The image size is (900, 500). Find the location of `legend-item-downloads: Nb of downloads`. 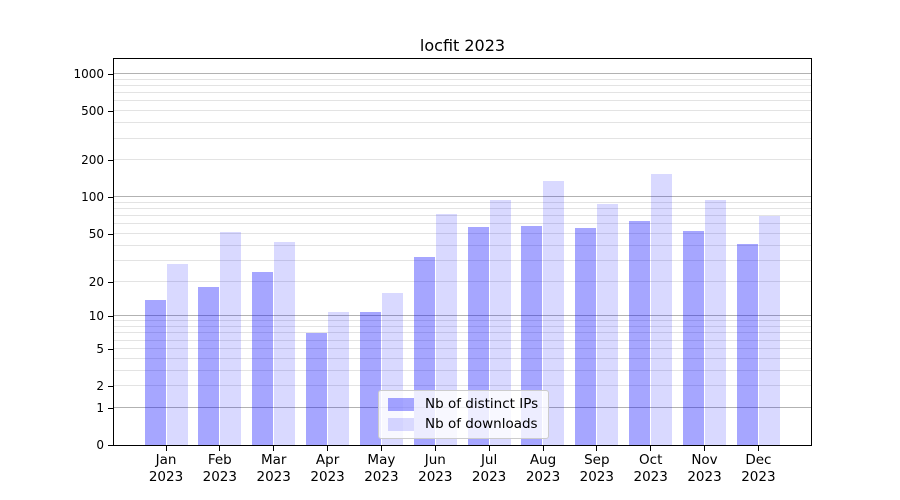

legend-item-downloads: Nb of downloads is located at coordinates (463, 424).